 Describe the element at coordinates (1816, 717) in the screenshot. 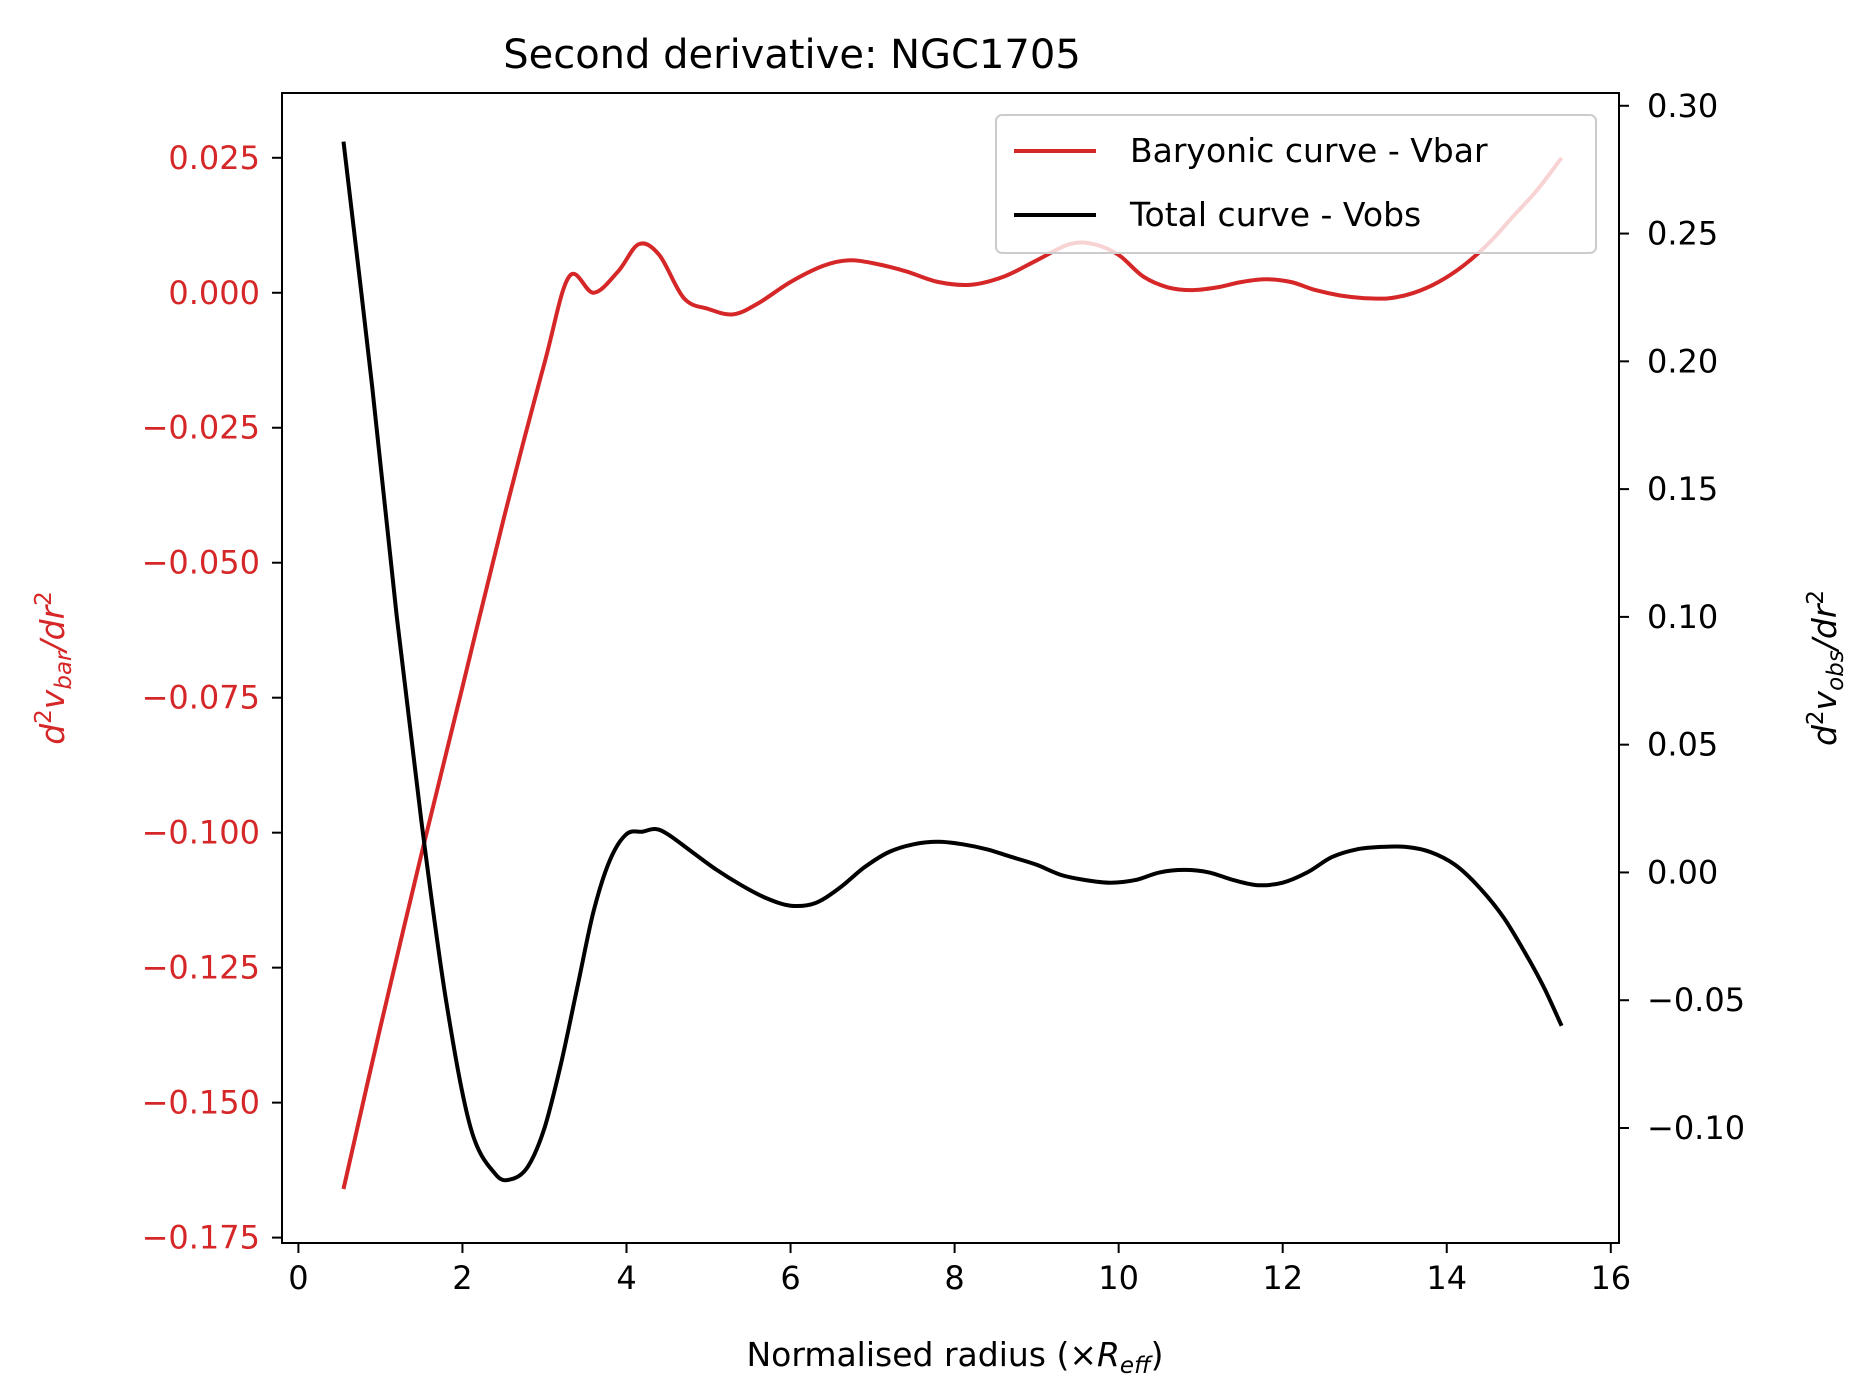

I see `right-y-label-exp: 2` at that location.